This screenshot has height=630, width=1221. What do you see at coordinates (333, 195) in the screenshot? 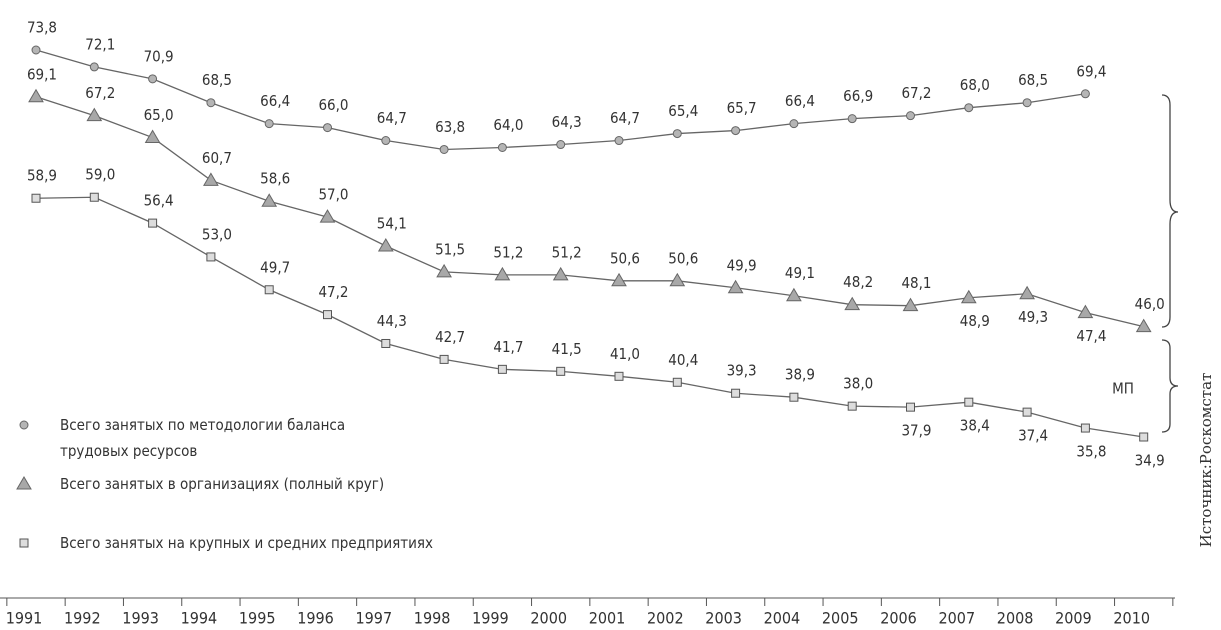
I see `value-label: 57,0` at bounding box center [333, 195].